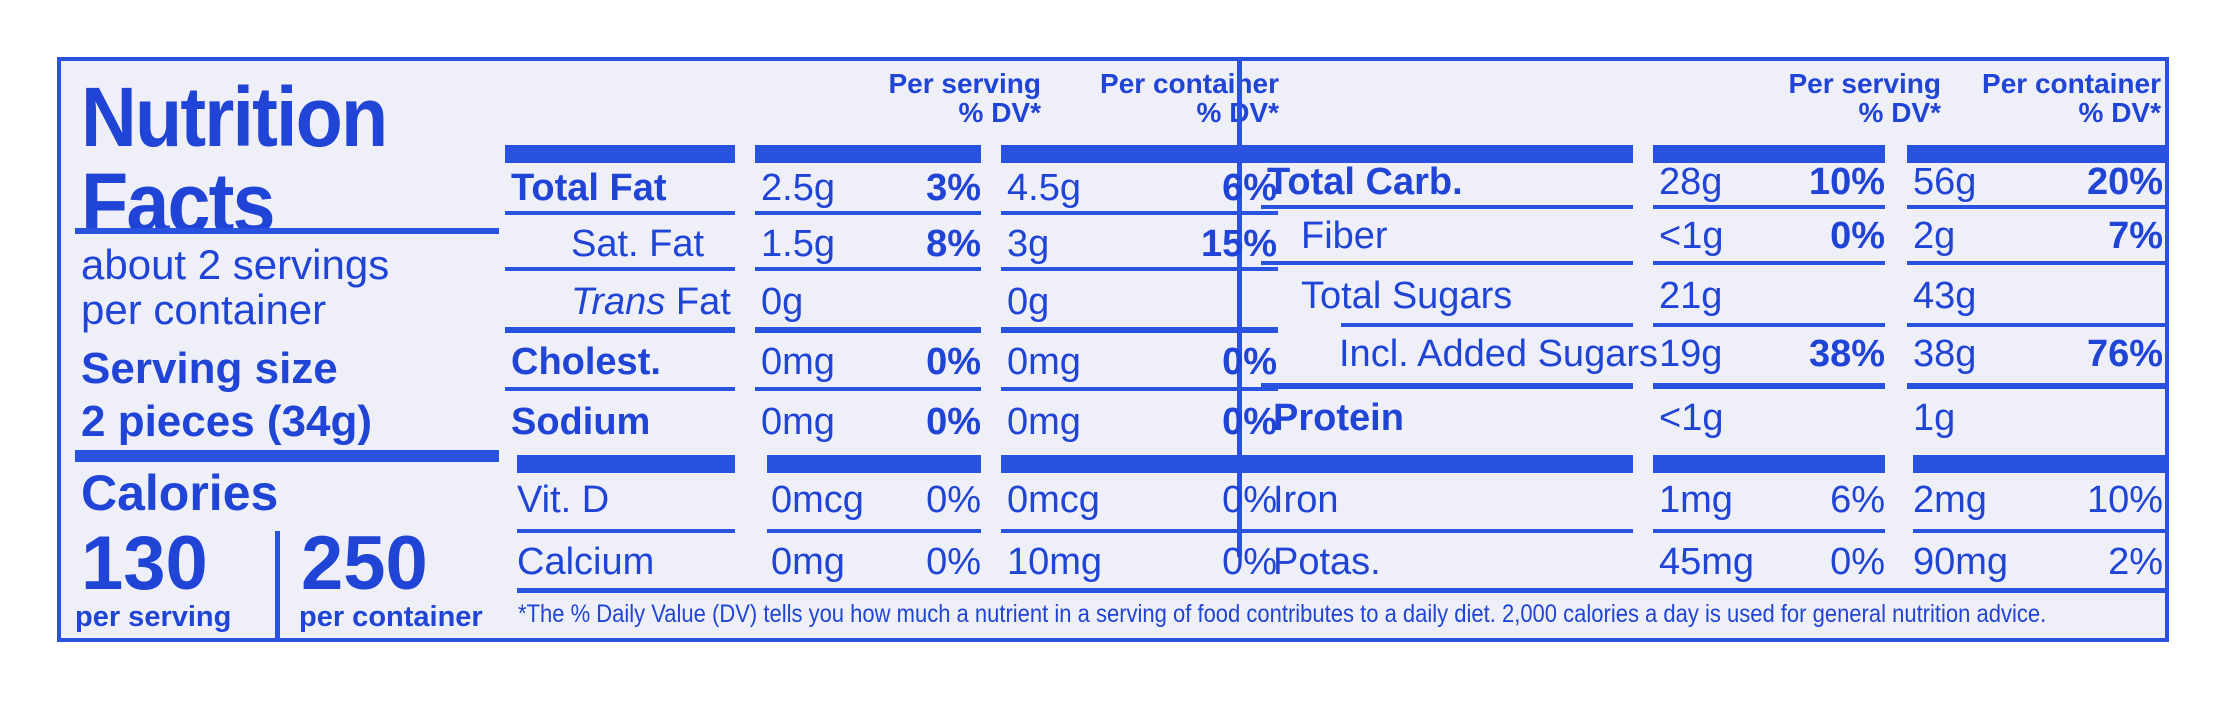 The width and height of the screenshot is (2229, 704). Describe the element at coordinates (798, 362) in the screenshot. I see `cholesterol-serving-amount: 0mg` at that location.